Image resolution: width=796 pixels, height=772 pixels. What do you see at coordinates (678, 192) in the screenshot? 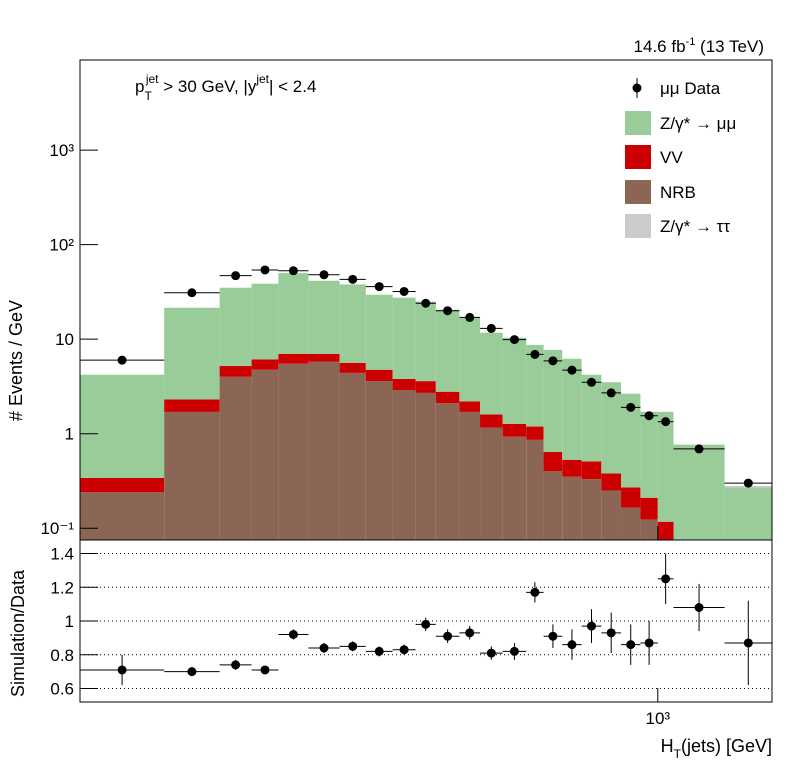
I see `legend-label: NRB` at bounding box center [678, 192].